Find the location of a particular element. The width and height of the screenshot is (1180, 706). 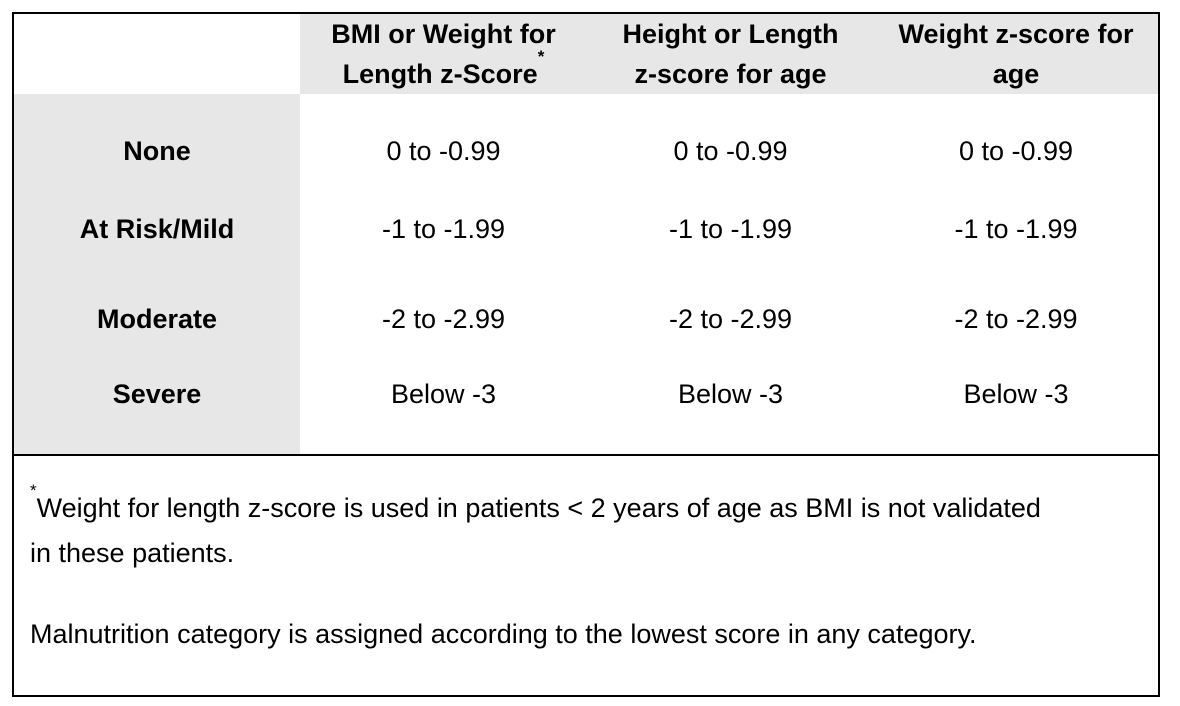

corner-cell is located at coordinates (157, 54).